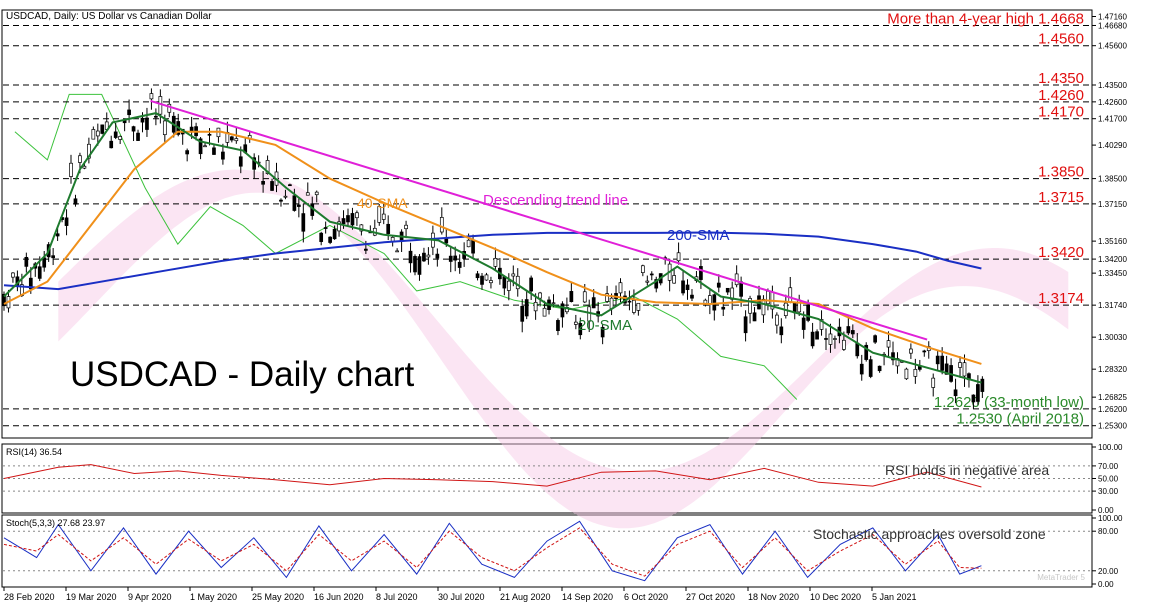 The height and width of the screenshot is (607, 1149). Describe the element at coordinates (698, 235) in the screenshot. I see `annotation-200-sma: 200-SMA` at that location.